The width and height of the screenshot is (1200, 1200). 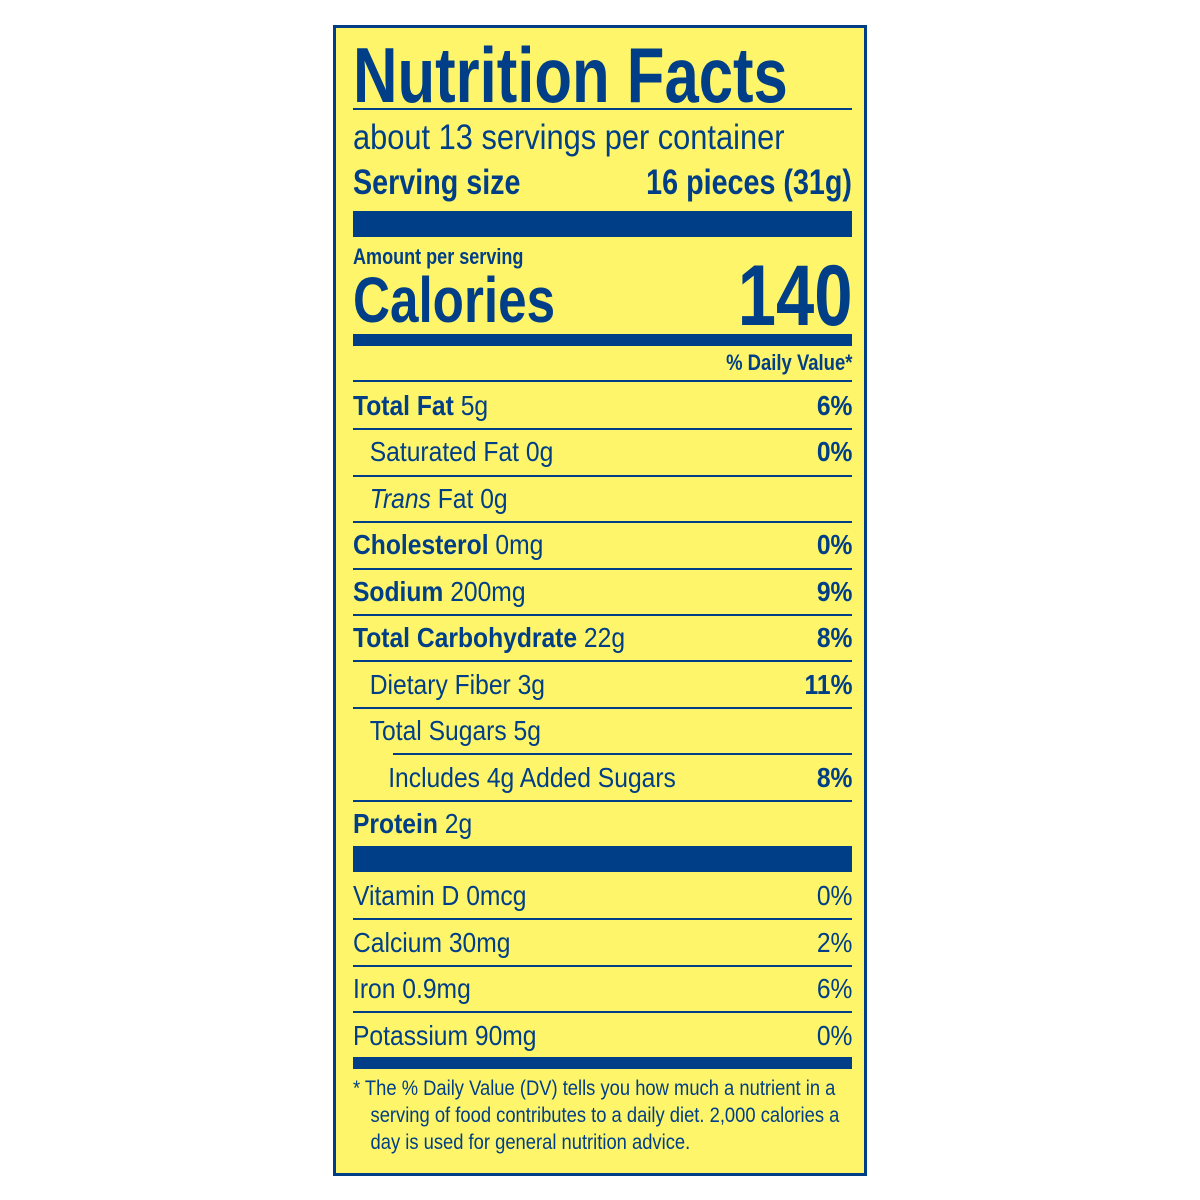 I want to click on nutrient-dv: 11%, so click(x=828, y=684).